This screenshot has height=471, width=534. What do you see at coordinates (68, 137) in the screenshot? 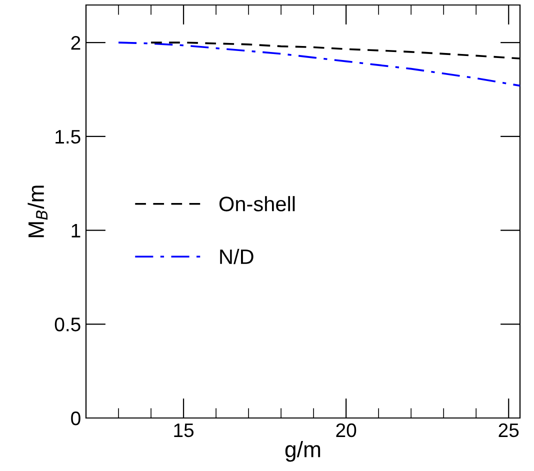
I see `y-tick-label: 1.5` at bounding box center [68, 137].